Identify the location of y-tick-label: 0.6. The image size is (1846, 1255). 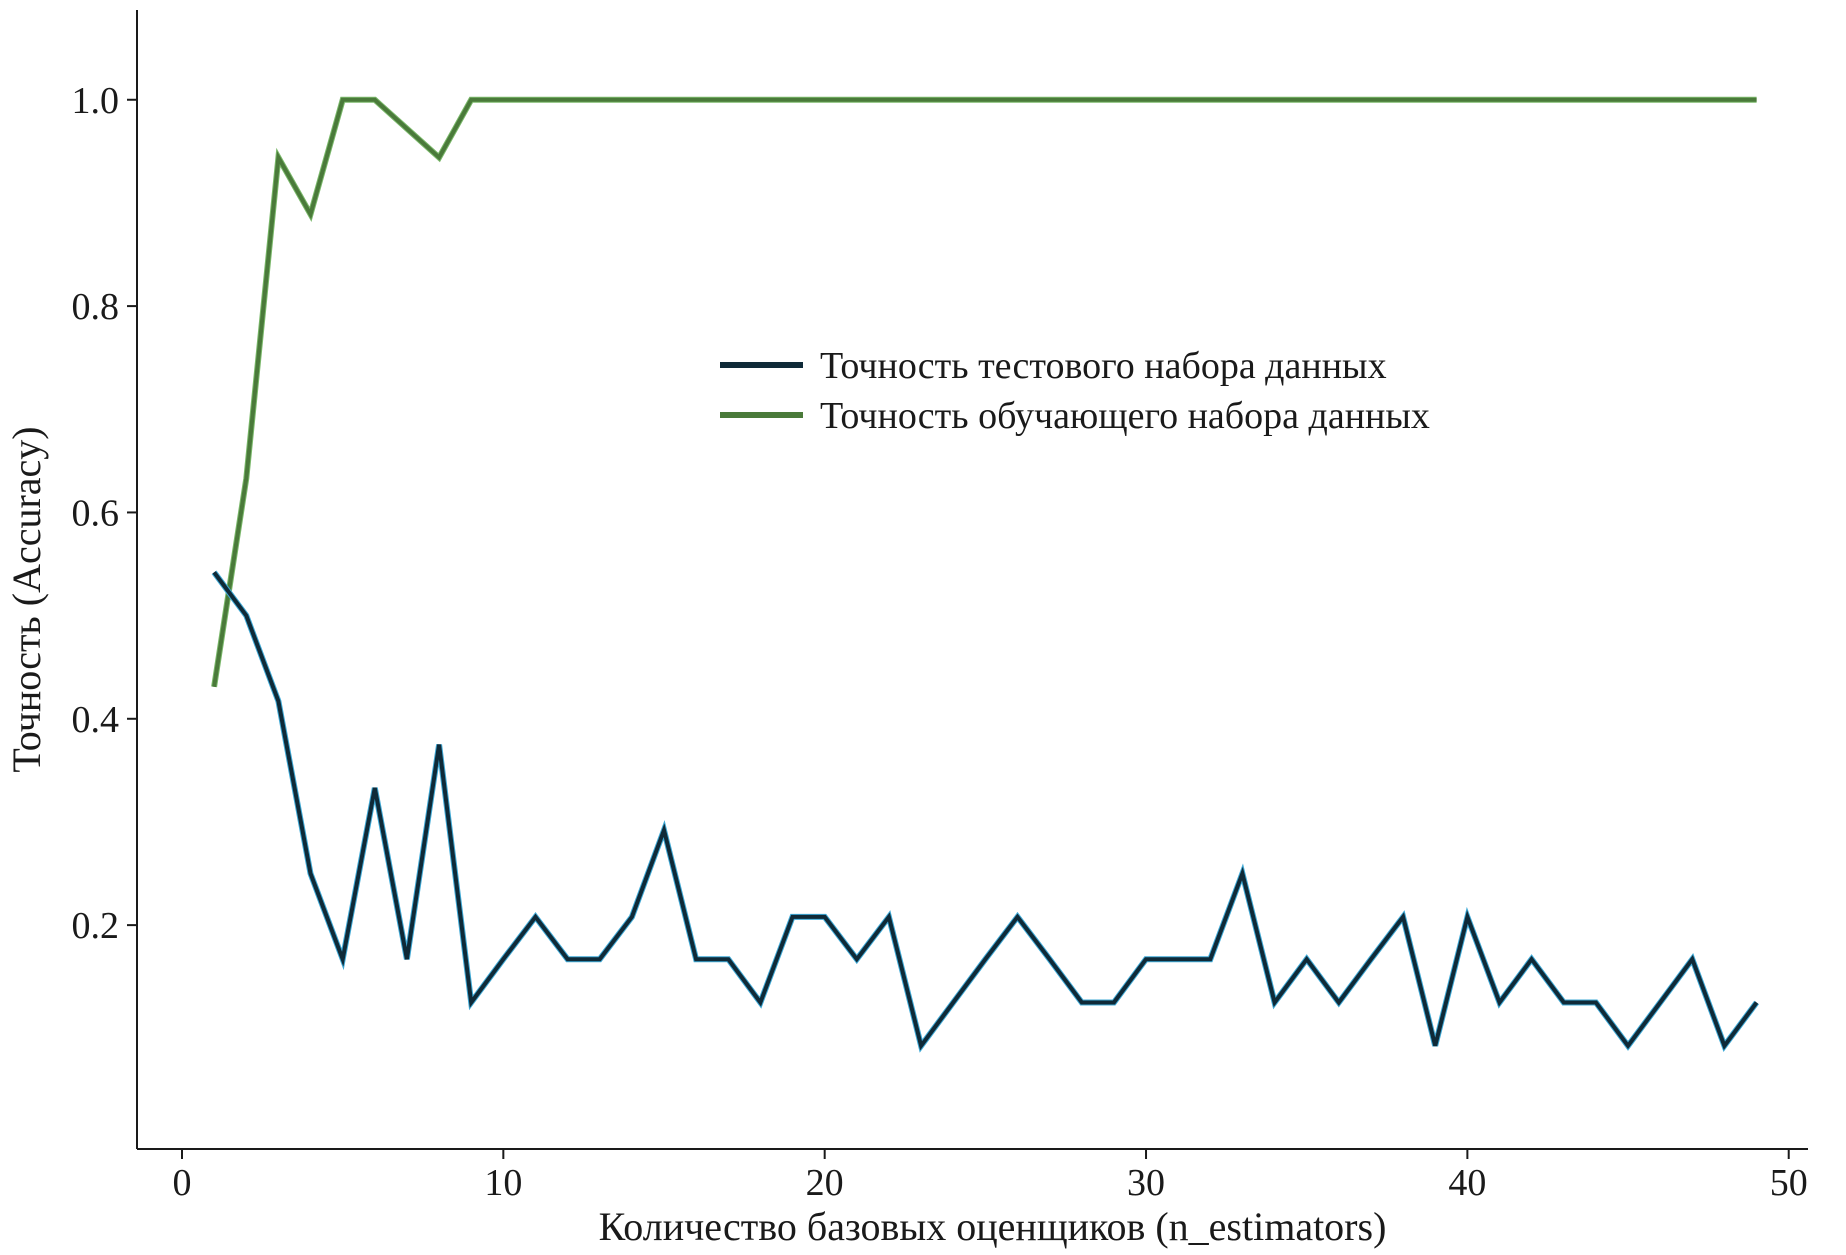
(96, 513).